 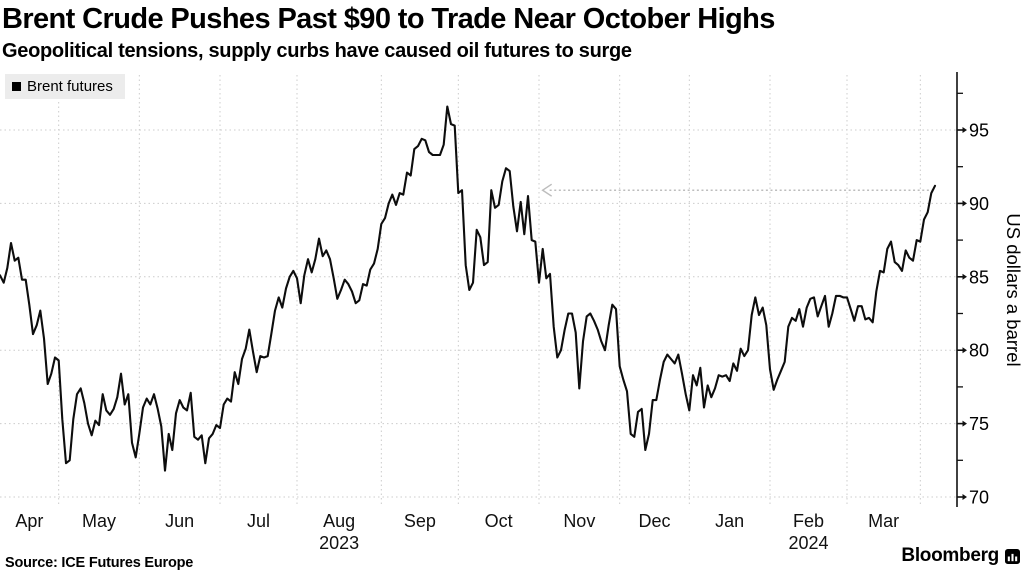 I want to click on svg-text: US dollars a barrel, so click(x=1013, y=289).